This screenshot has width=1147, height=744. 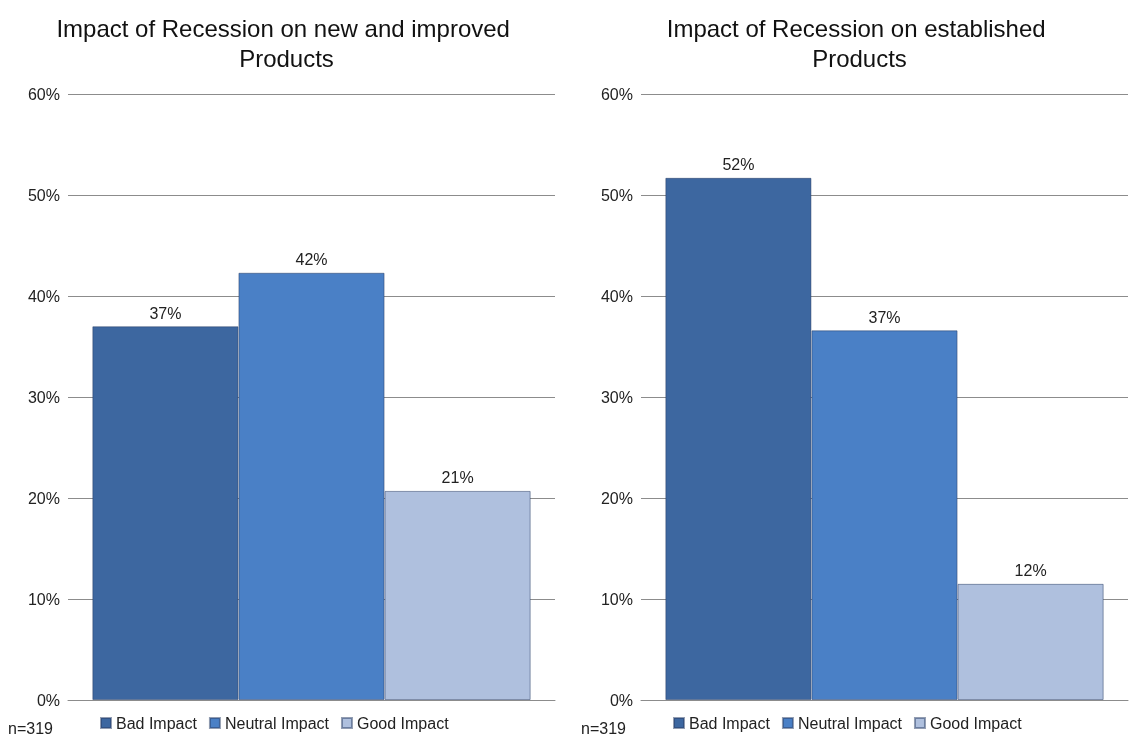 I want to click on data-label: 42%, so click(x=311, y=260).